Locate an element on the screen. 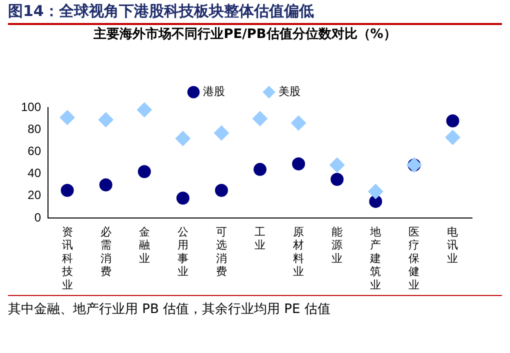 This screenshot has height=353, width=510. x-tick-label: 公用事业 is located at coordinates (182, 251).